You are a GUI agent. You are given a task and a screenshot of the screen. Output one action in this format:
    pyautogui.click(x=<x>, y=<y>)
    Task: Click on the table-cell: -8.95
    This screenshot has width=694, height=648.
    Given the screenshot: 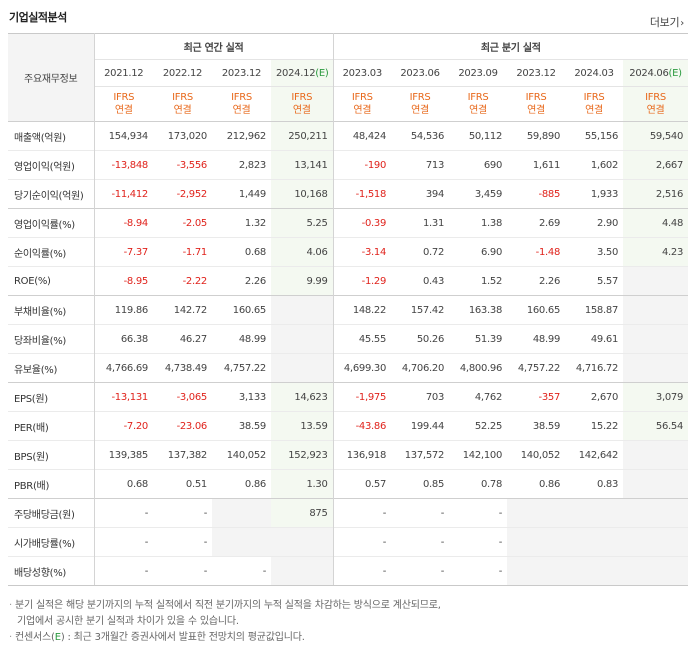 What is the action you would take?
    pyautogui.click(x=123, y=281)
    